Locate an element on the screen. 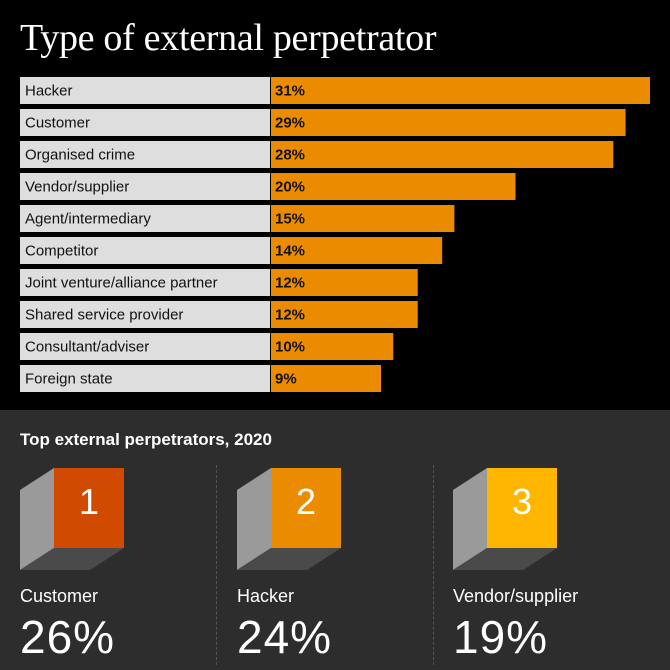 The image size is (670, 670). category-label: Joint venture/alliance partner is located at coordinates (121, 283).